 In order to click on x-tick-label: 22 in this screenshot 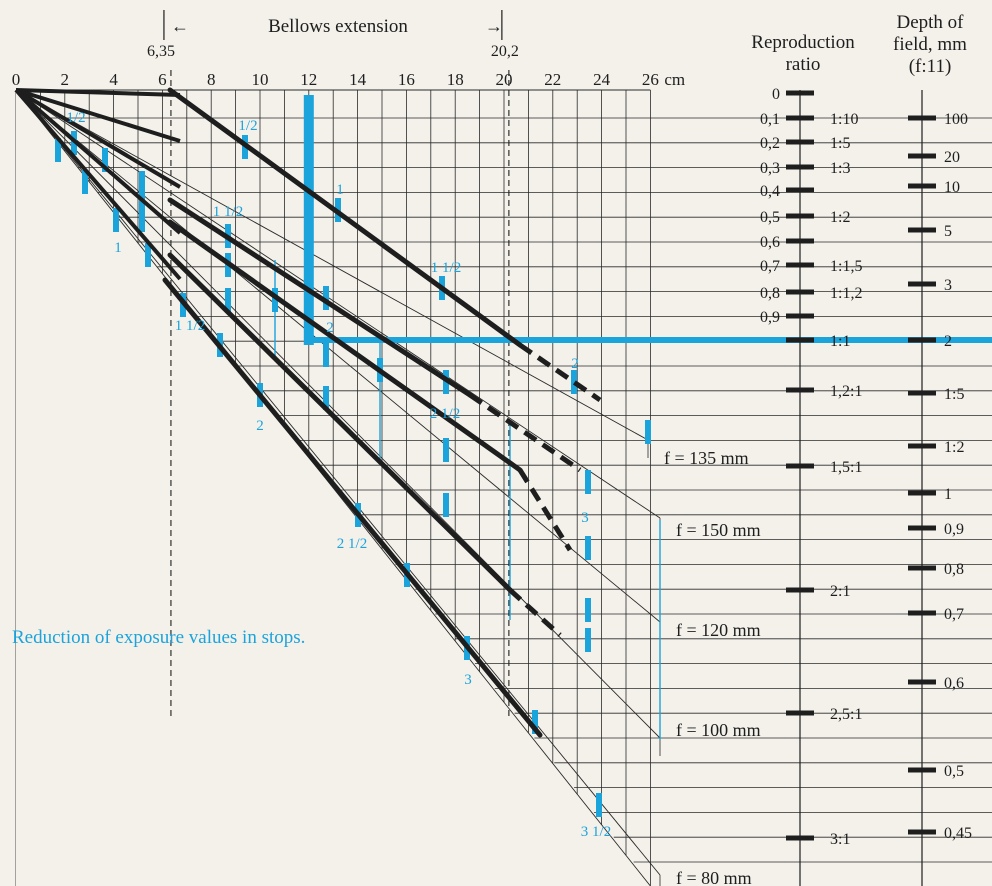, I will do `click(552, 79)`.